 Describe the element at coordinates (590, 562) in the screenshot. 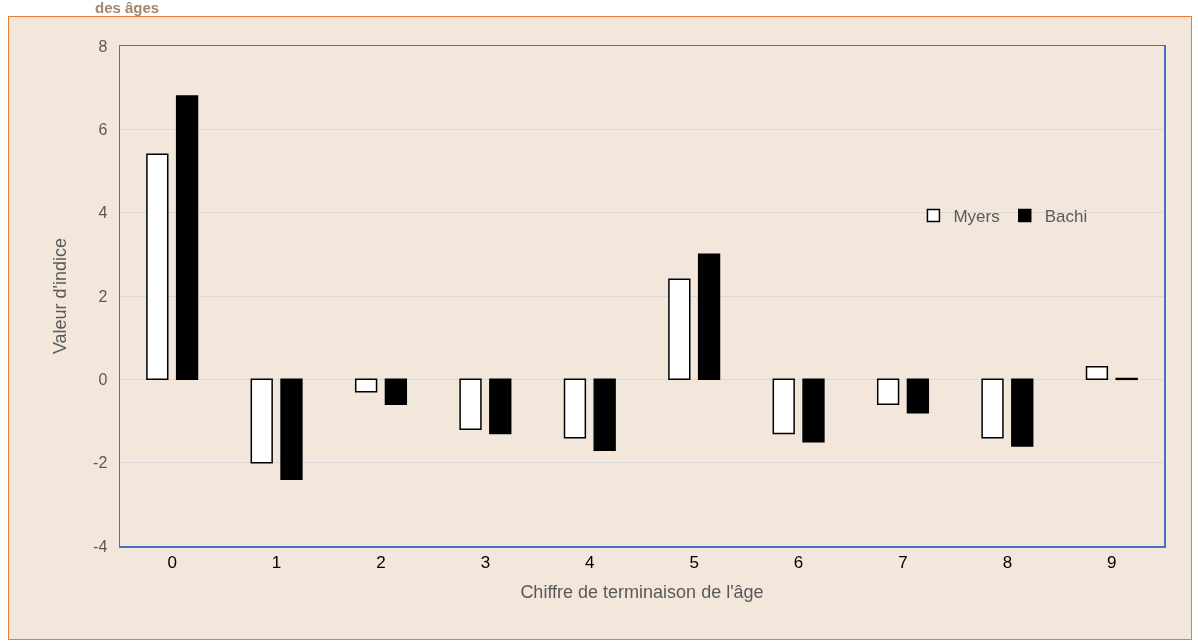

I see `x-tick-label: 4` at that location.